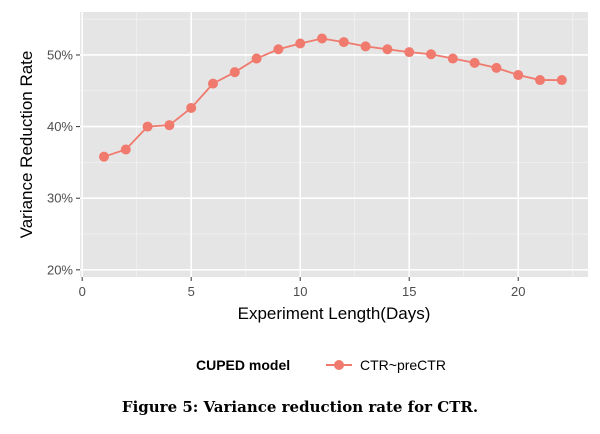 The image size is (600, 434). I want to click on x-tick-label: 0, so click(82, 291).